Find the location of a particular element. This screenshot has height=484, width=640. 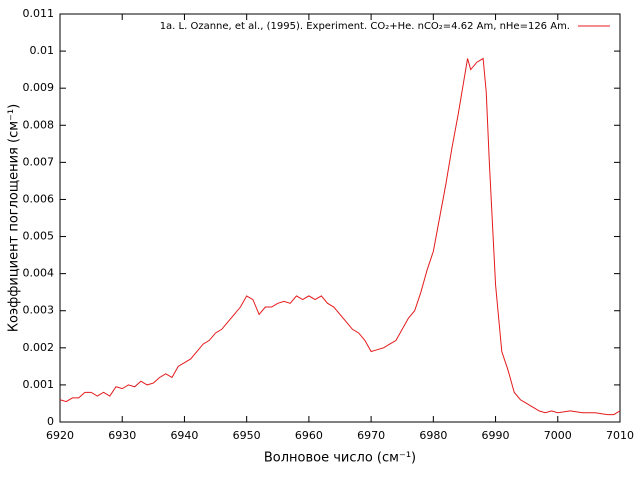

x-tick-label: 6920 is located at coordinates (60, 435).